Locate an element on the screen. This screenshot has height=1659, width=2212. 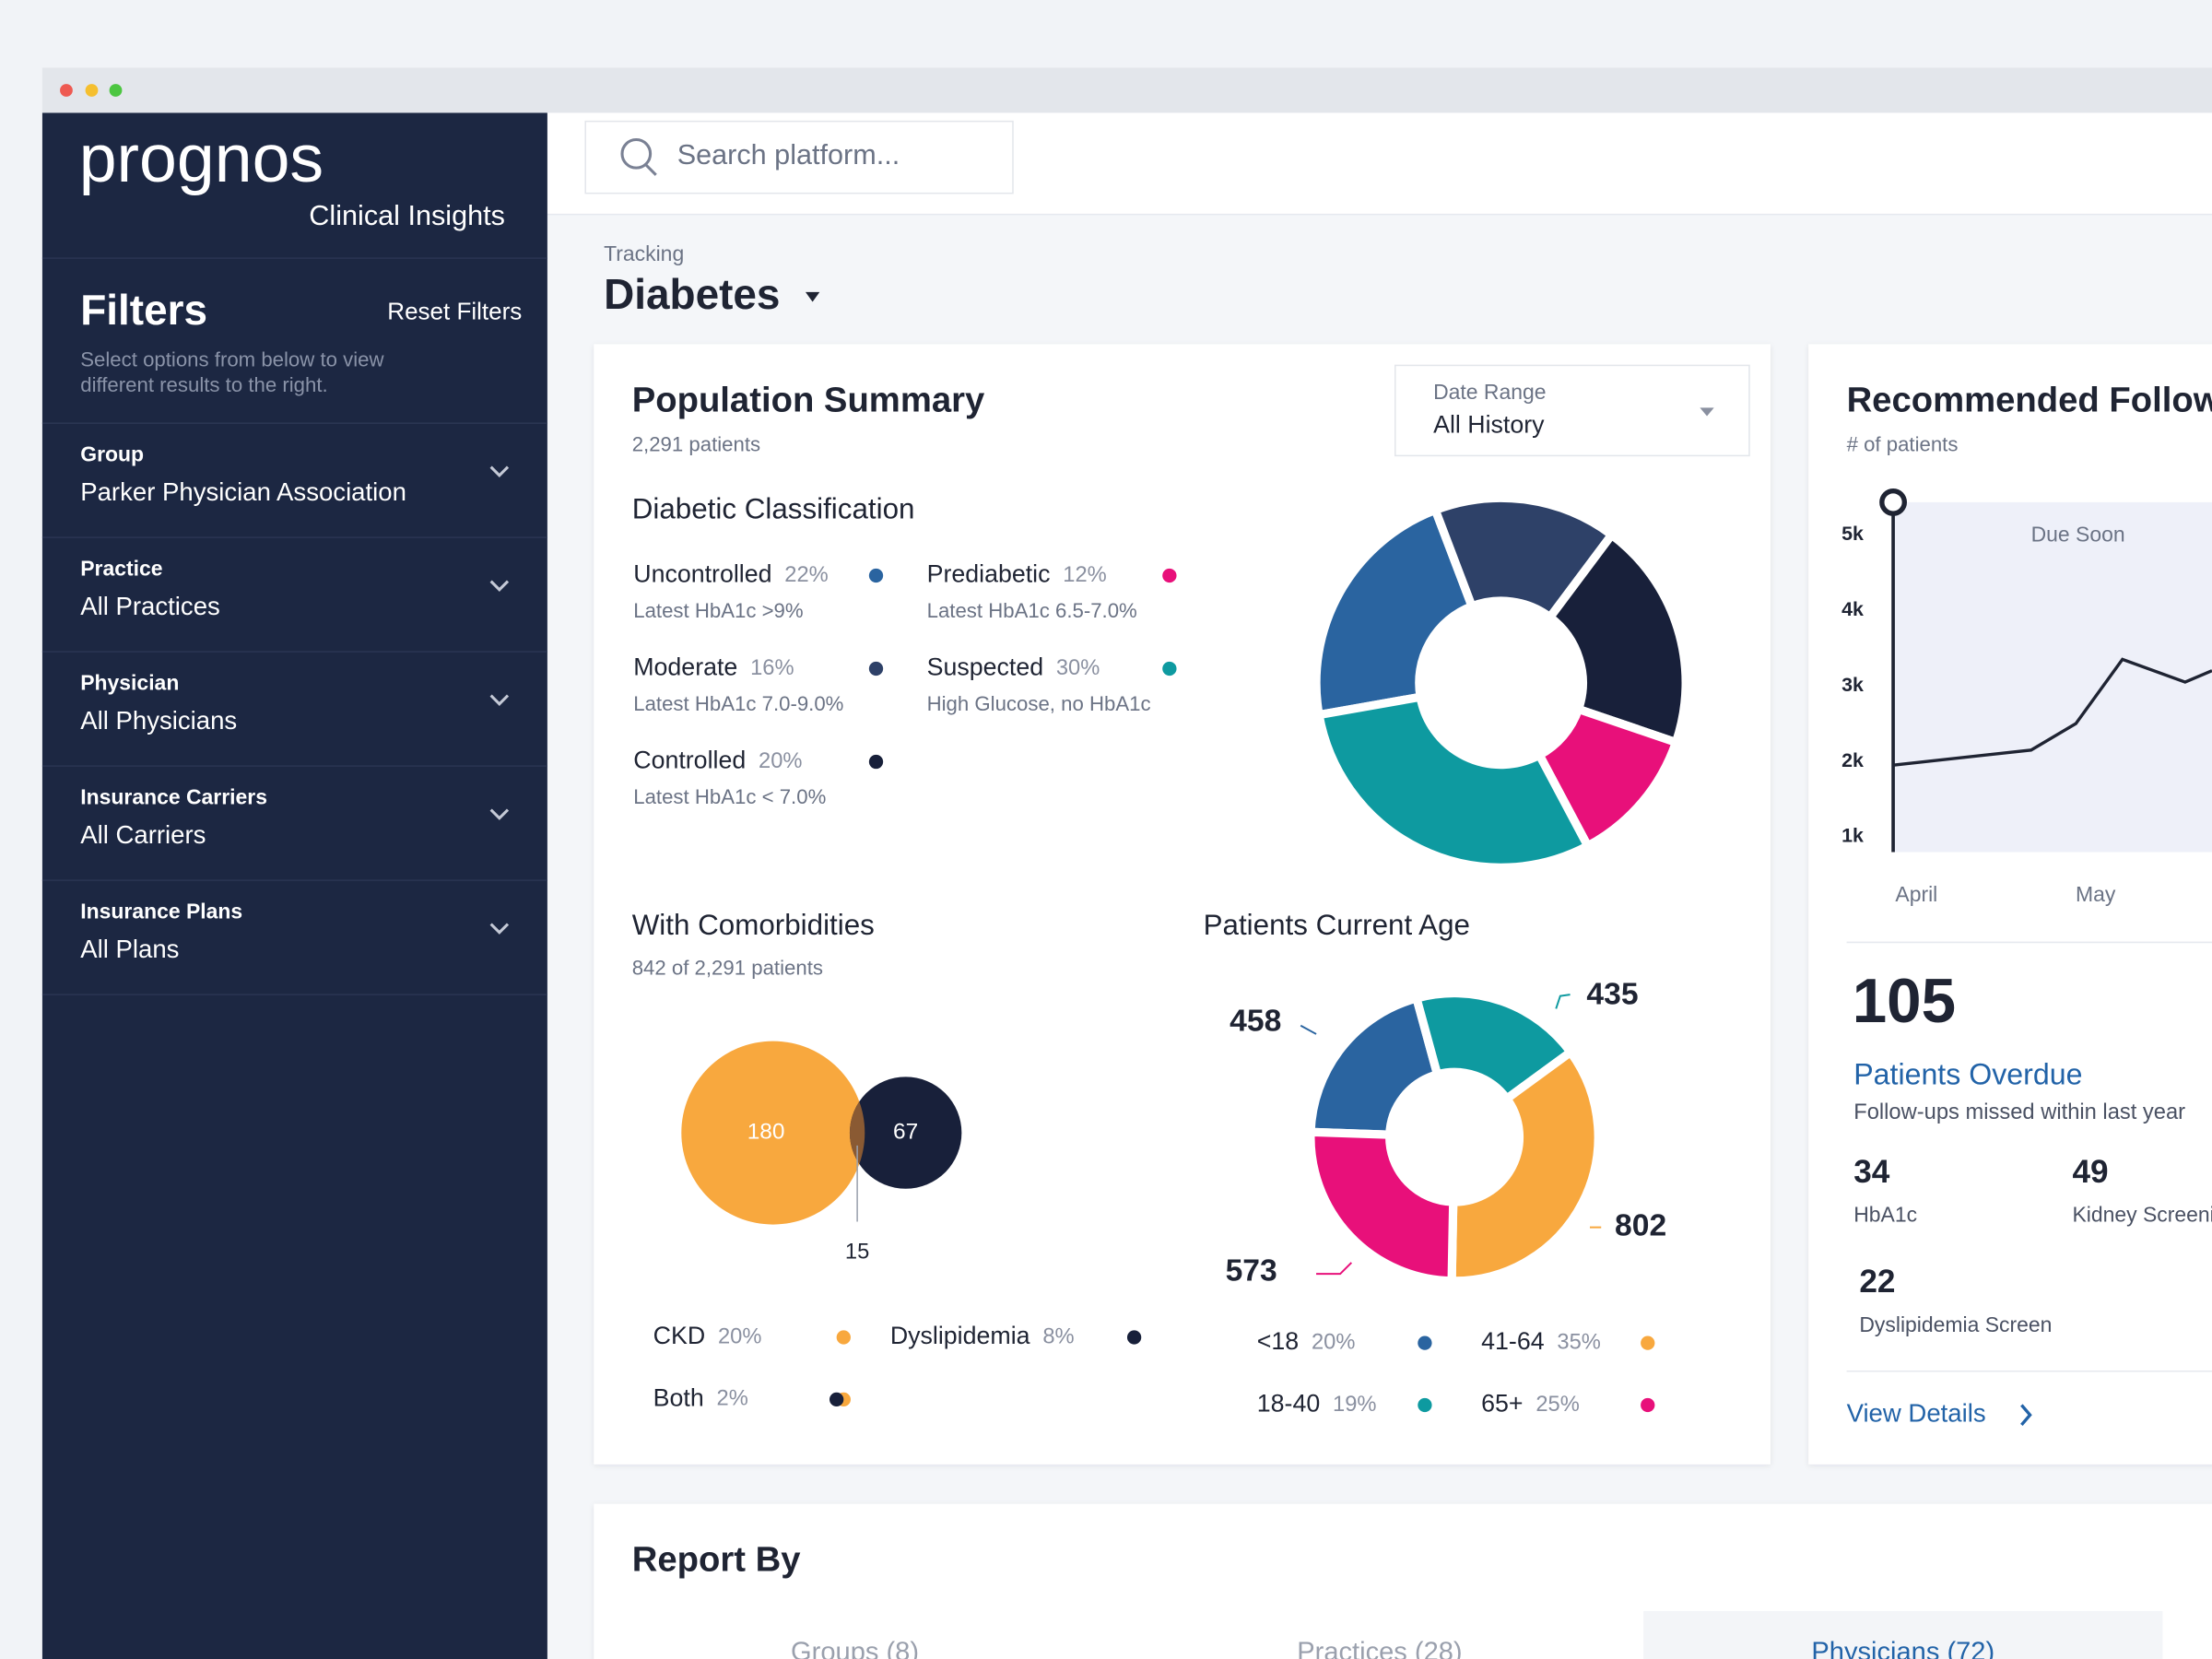
legend-name: Suspected is located at coordinates (985, 667).